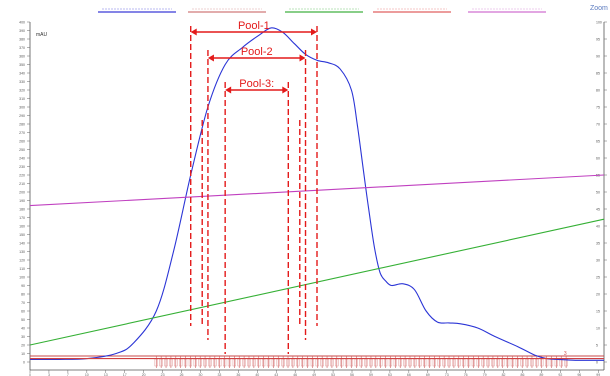 This screenshot has height=376, width=610. Describe the element at coordinates (23, 329) in the screenshot. I see `left-tick-label: 40` at that location.